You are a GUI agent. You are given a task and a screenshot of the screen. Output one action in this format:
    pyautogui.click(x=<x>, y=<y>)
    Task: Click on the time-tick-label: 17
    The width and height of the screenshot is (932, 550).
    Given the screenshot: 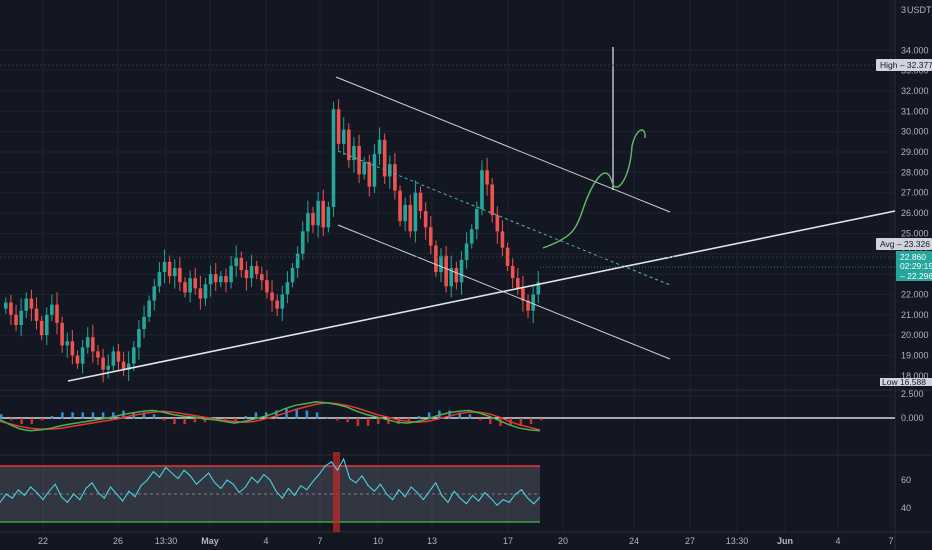 What is the action you would take?
    pyautogui.click(x=508, y=541)
    